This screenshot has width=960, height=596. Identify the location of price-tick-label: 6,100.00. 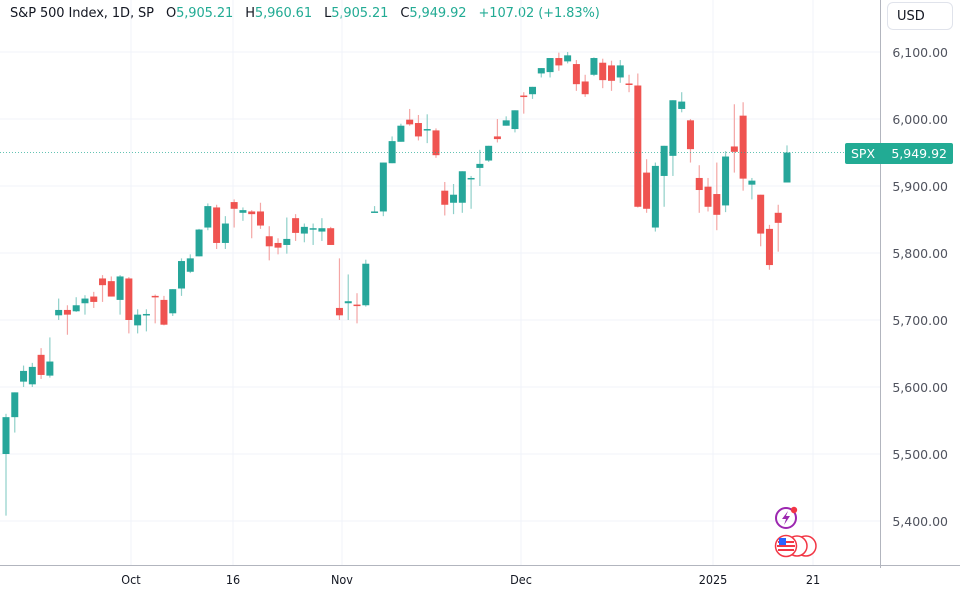
(920, 52).